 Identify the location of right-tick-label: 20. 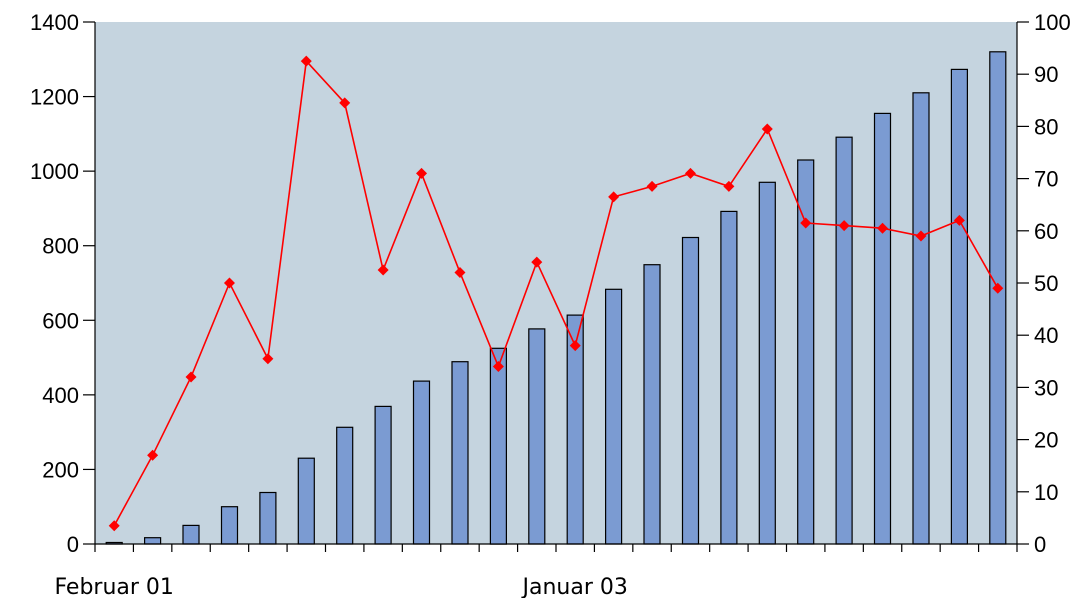
(1046, 440).